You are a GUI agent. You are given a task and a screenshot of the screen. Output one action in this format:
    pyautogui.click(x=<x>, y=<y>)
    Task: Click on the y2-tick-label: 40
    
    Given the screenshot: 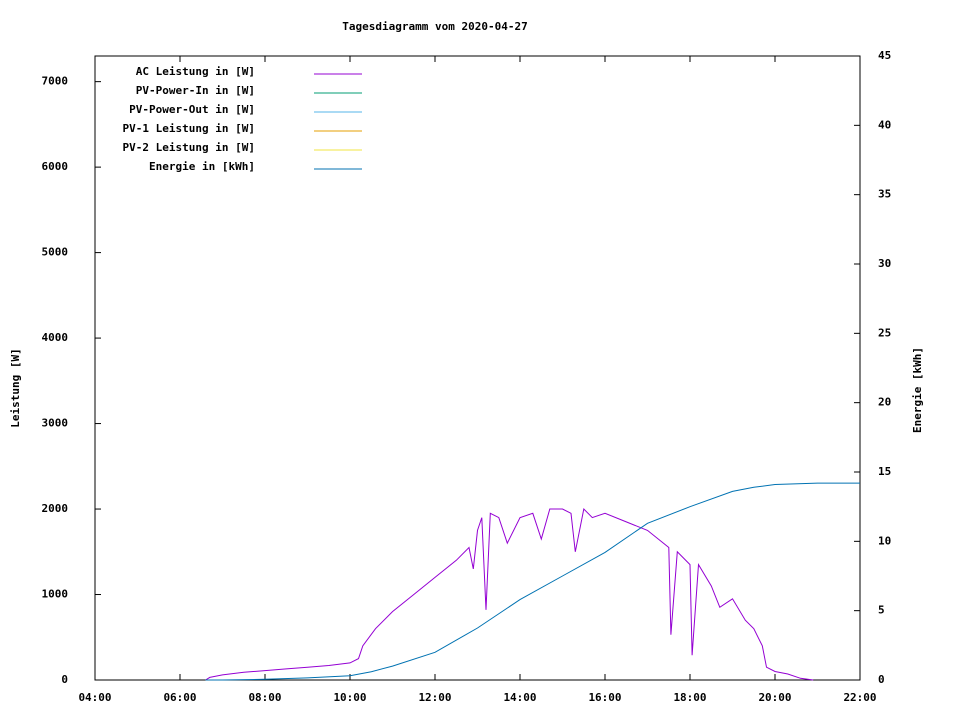 What is the action you would take?
    pyautogui.click(x=884, y=124)
    